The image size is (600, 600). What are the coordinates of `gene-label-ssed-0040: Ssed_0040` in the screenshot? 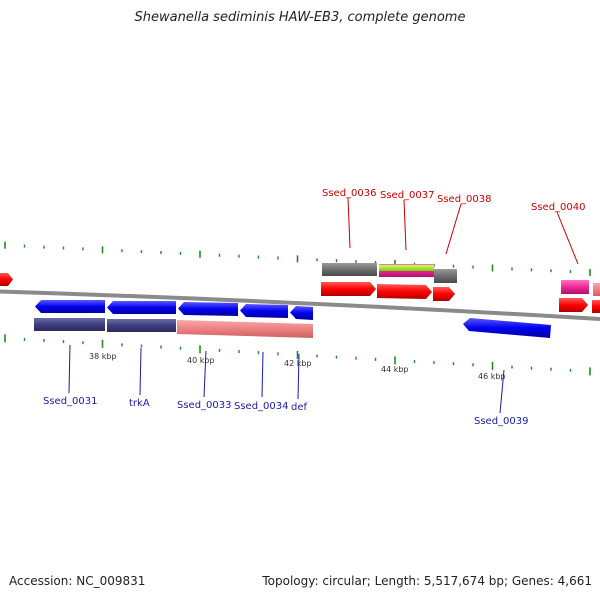 It's located at (558, 207).